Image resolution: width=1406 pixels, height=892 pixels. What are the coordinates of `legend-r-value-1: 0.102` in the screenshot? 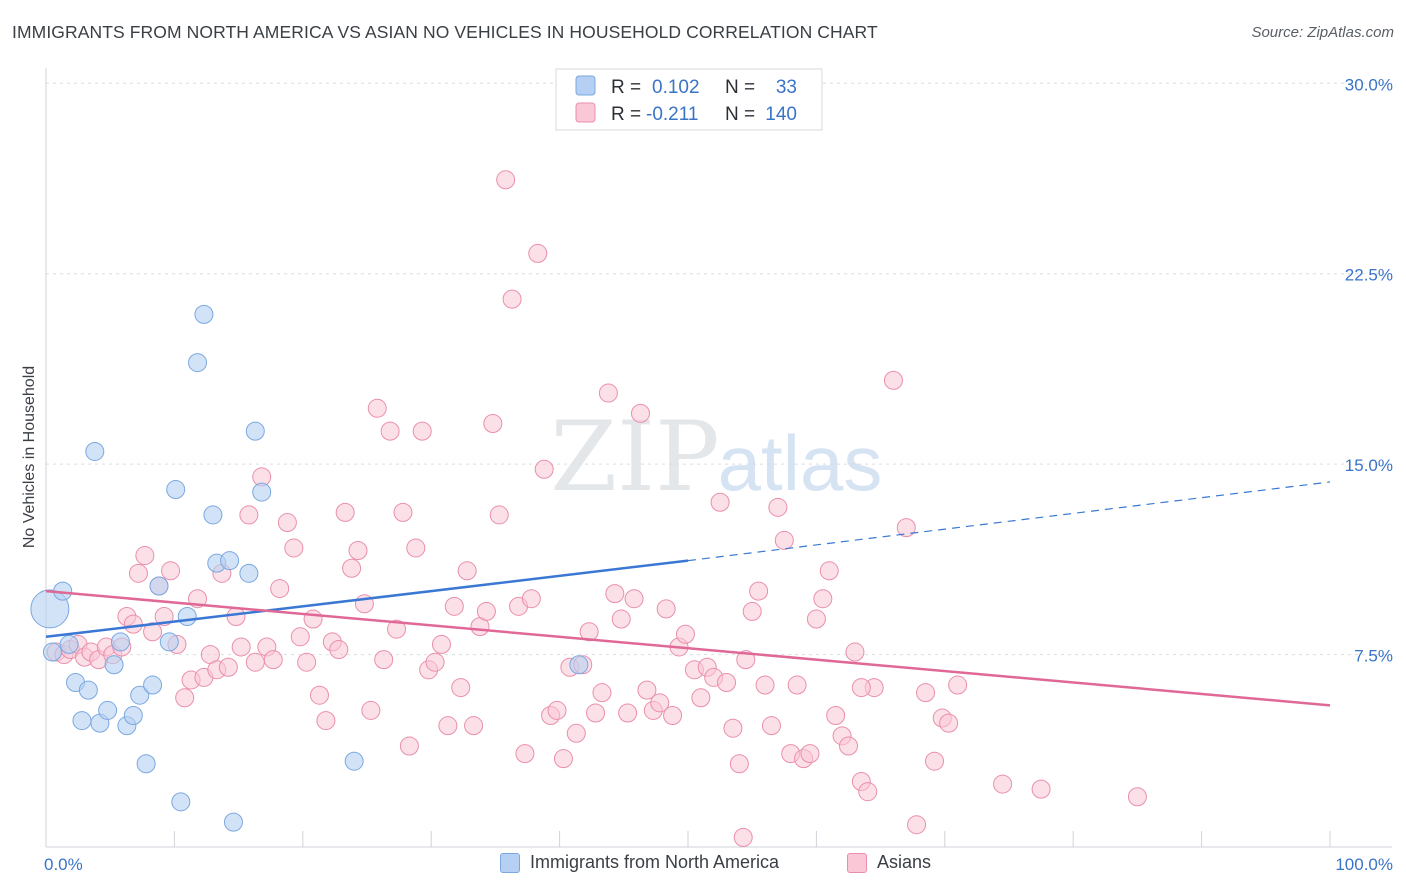 It's located at (676, 87).